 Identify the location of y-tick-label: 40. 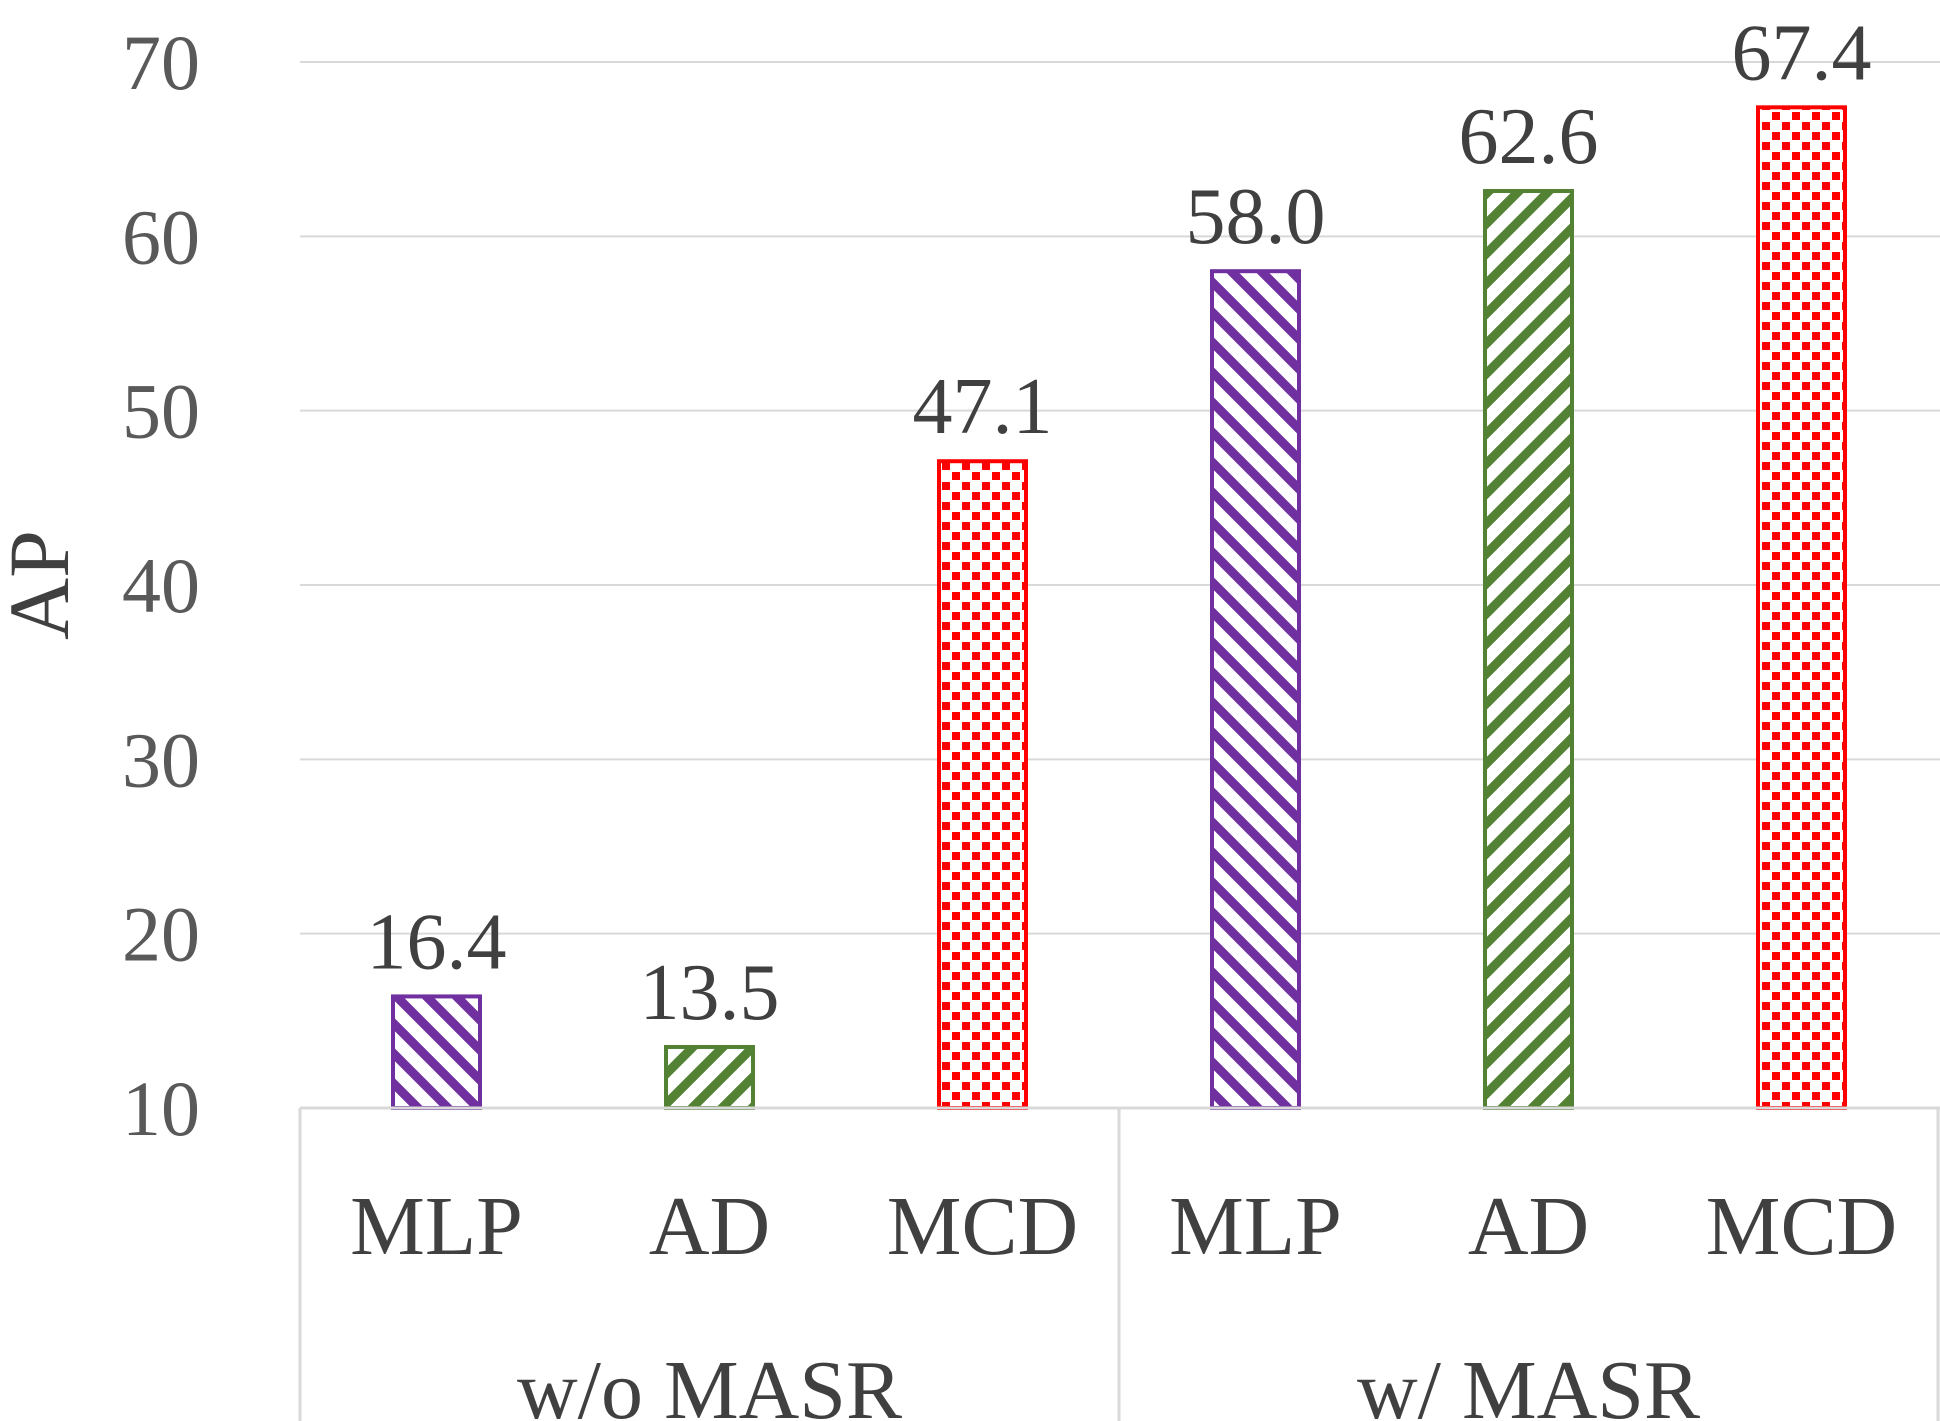
(161, 585).